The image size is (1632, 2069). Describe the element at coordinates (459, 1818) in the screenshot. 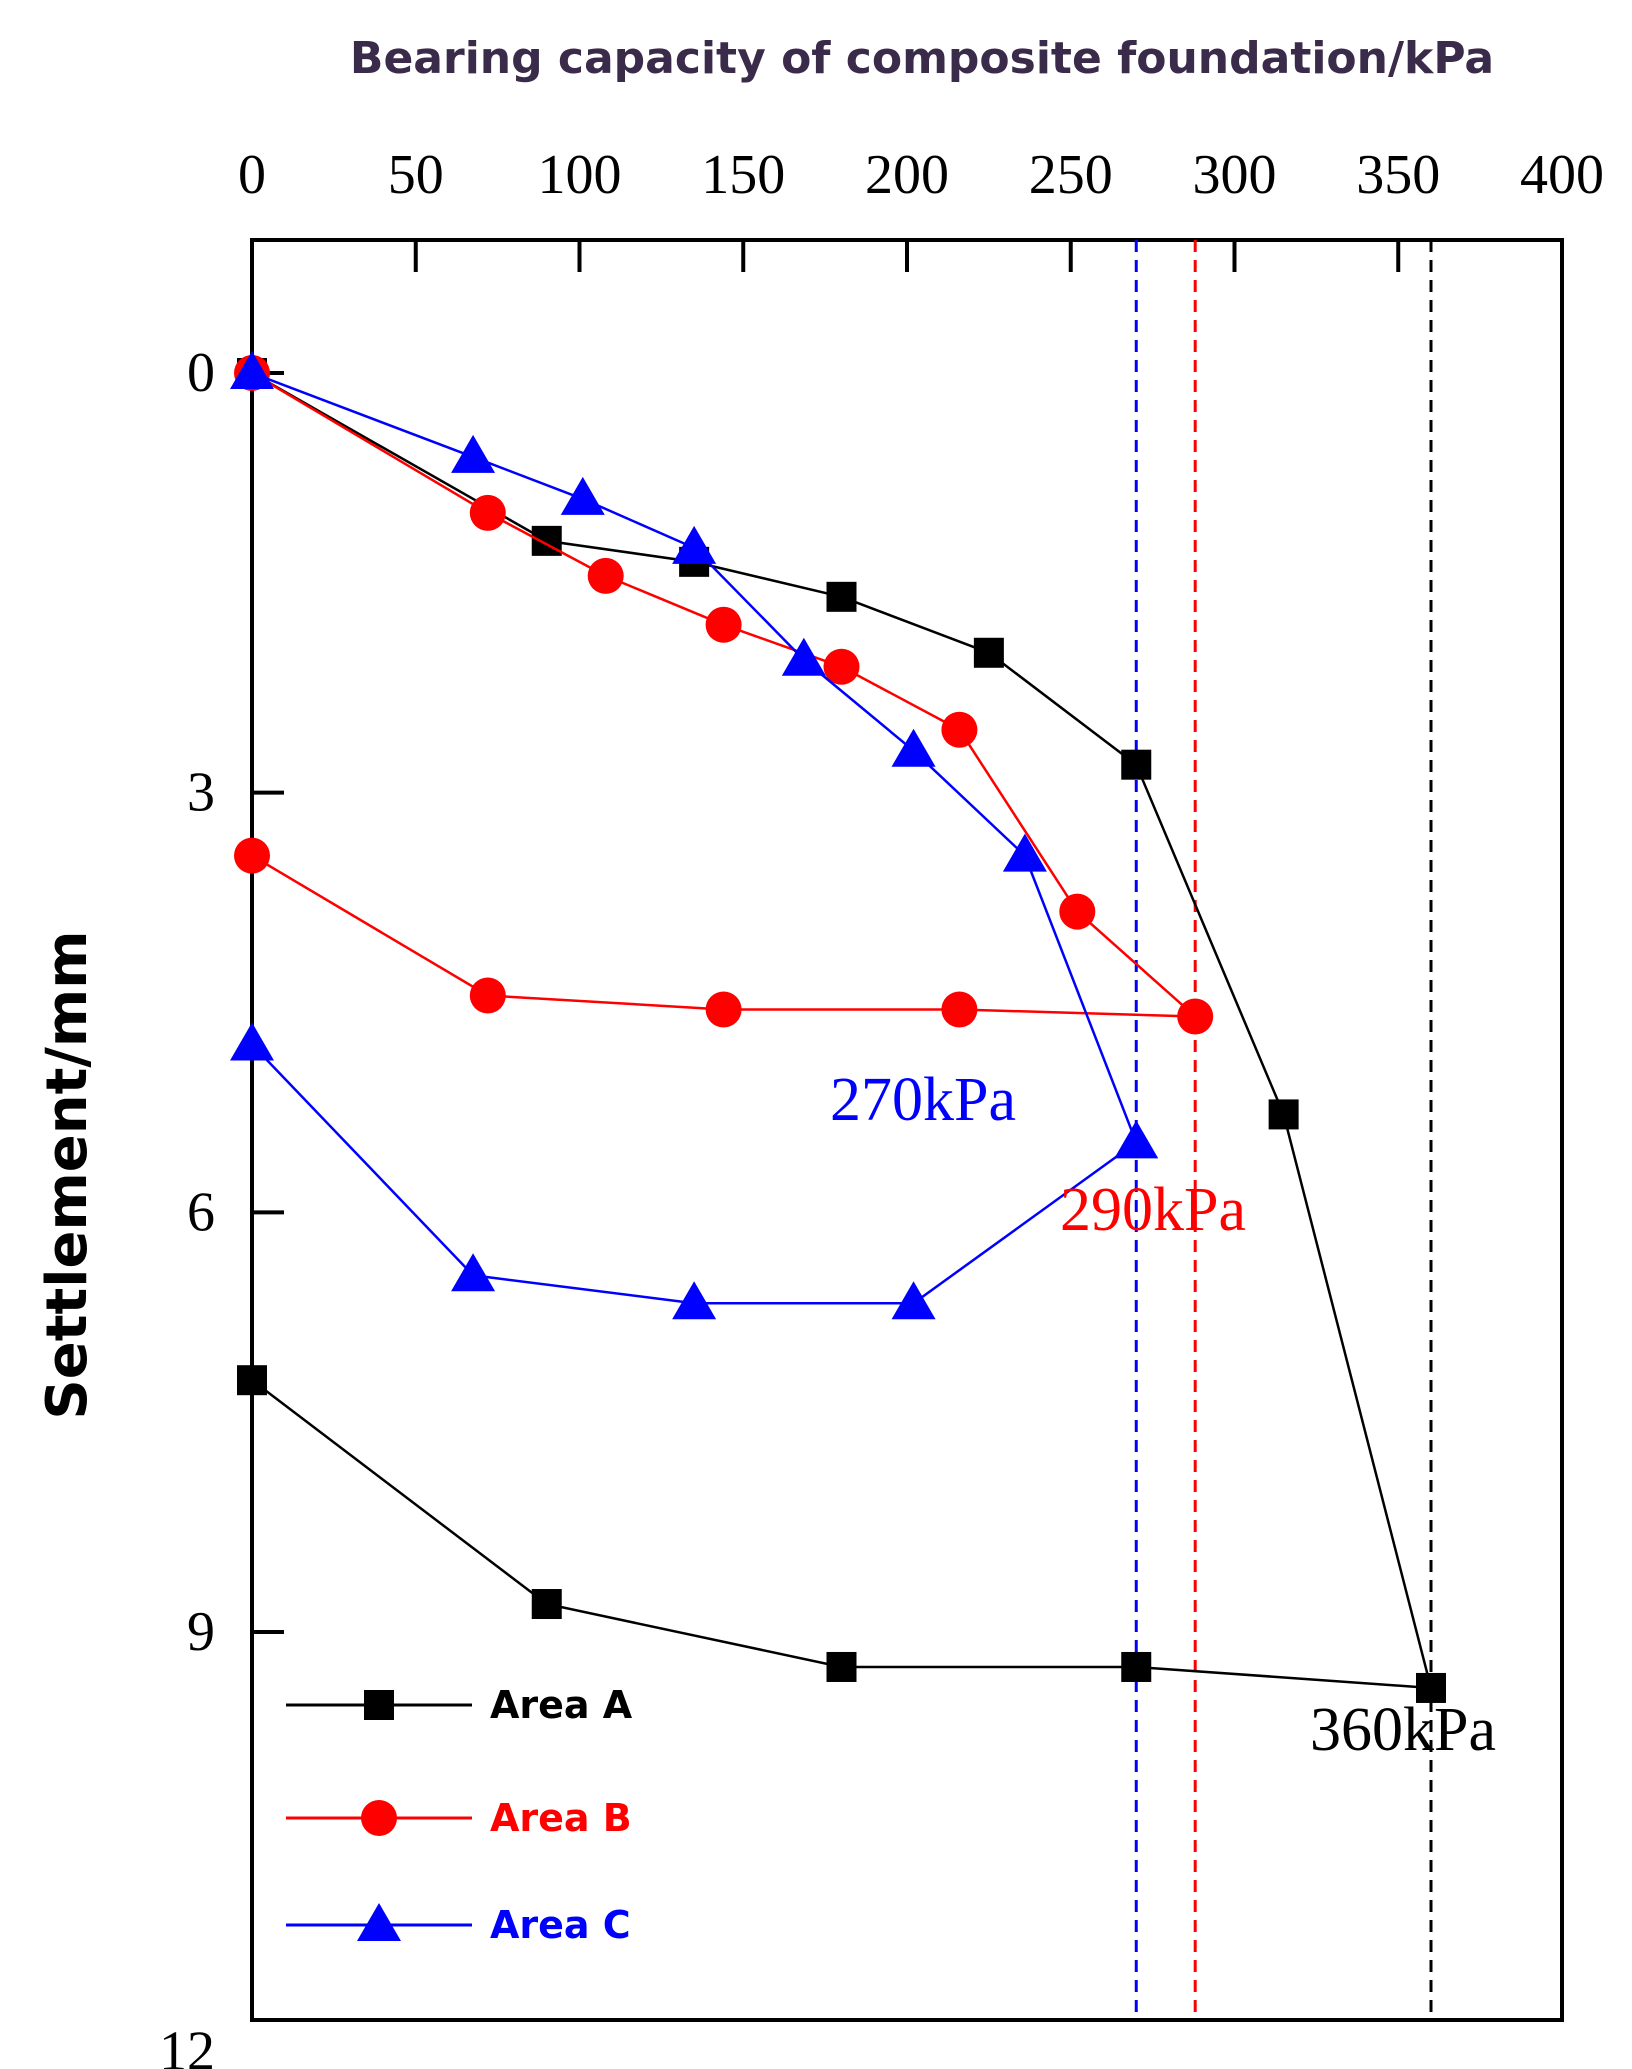

I see `legend-item: Area B` at that location.